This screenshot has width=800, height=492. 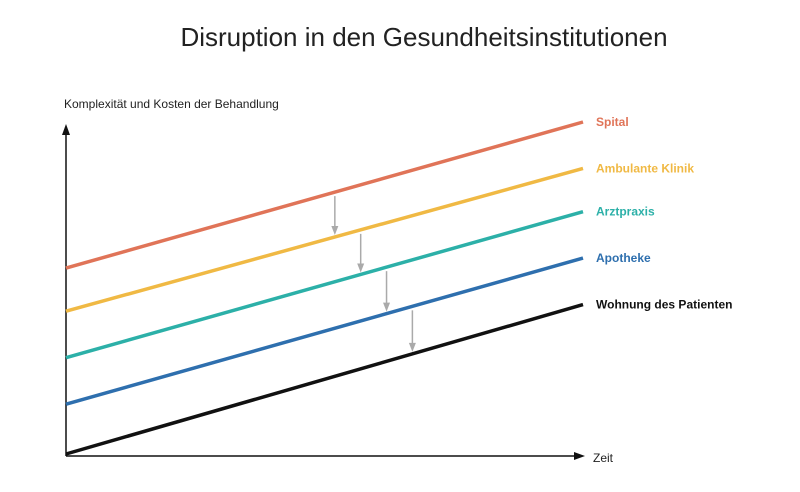 What do you see at coordinates (171, 104) in the screenshot?
I see `y-axis-label: Komplexität und Kosten der Behandlung` at bounding box center [171, 104].